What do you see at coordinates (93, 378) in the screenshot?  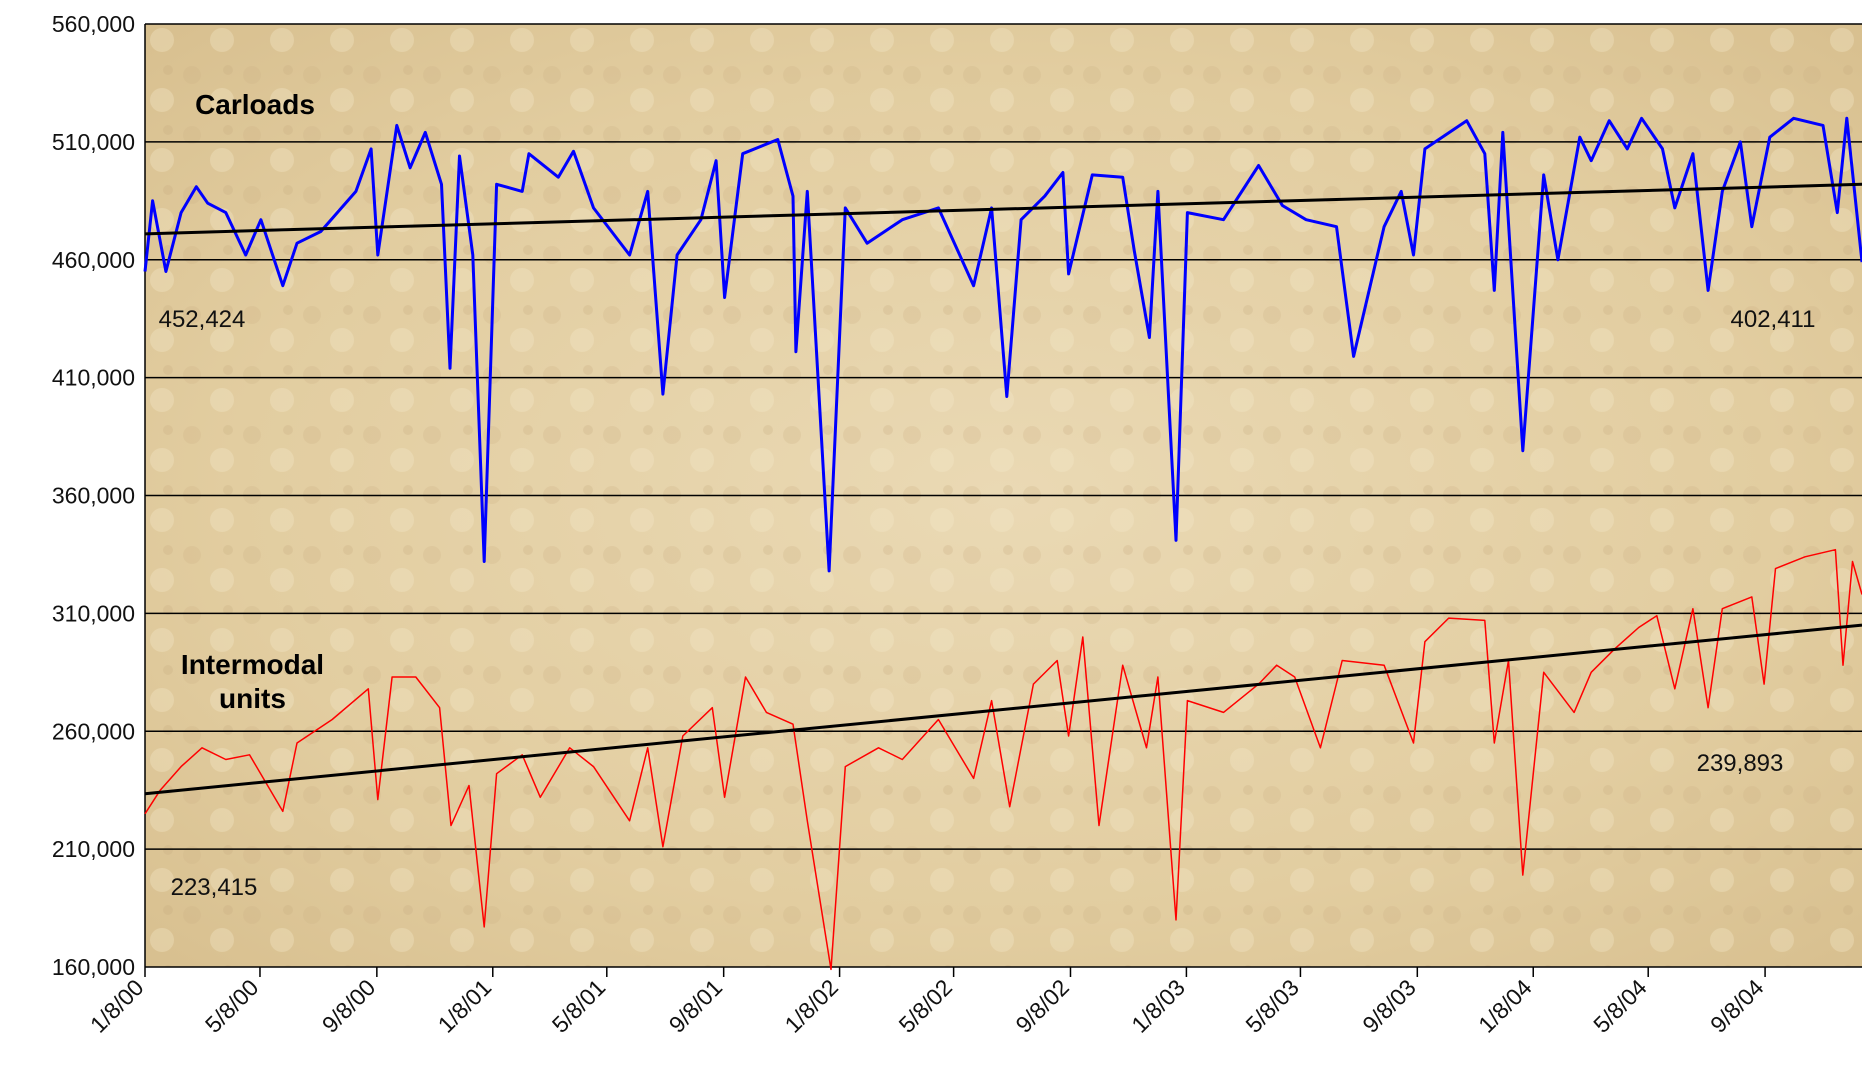 I see `y-tick-label: 410,000` at bounding box center [93, 378].